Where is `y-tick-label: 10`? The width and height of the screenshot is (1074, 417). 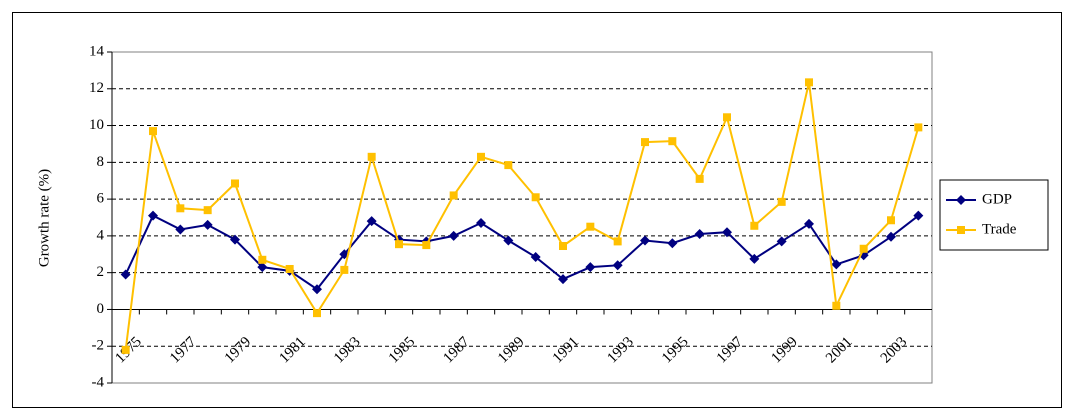 y-tick-label: 10 is located at coordinates (96, 125).